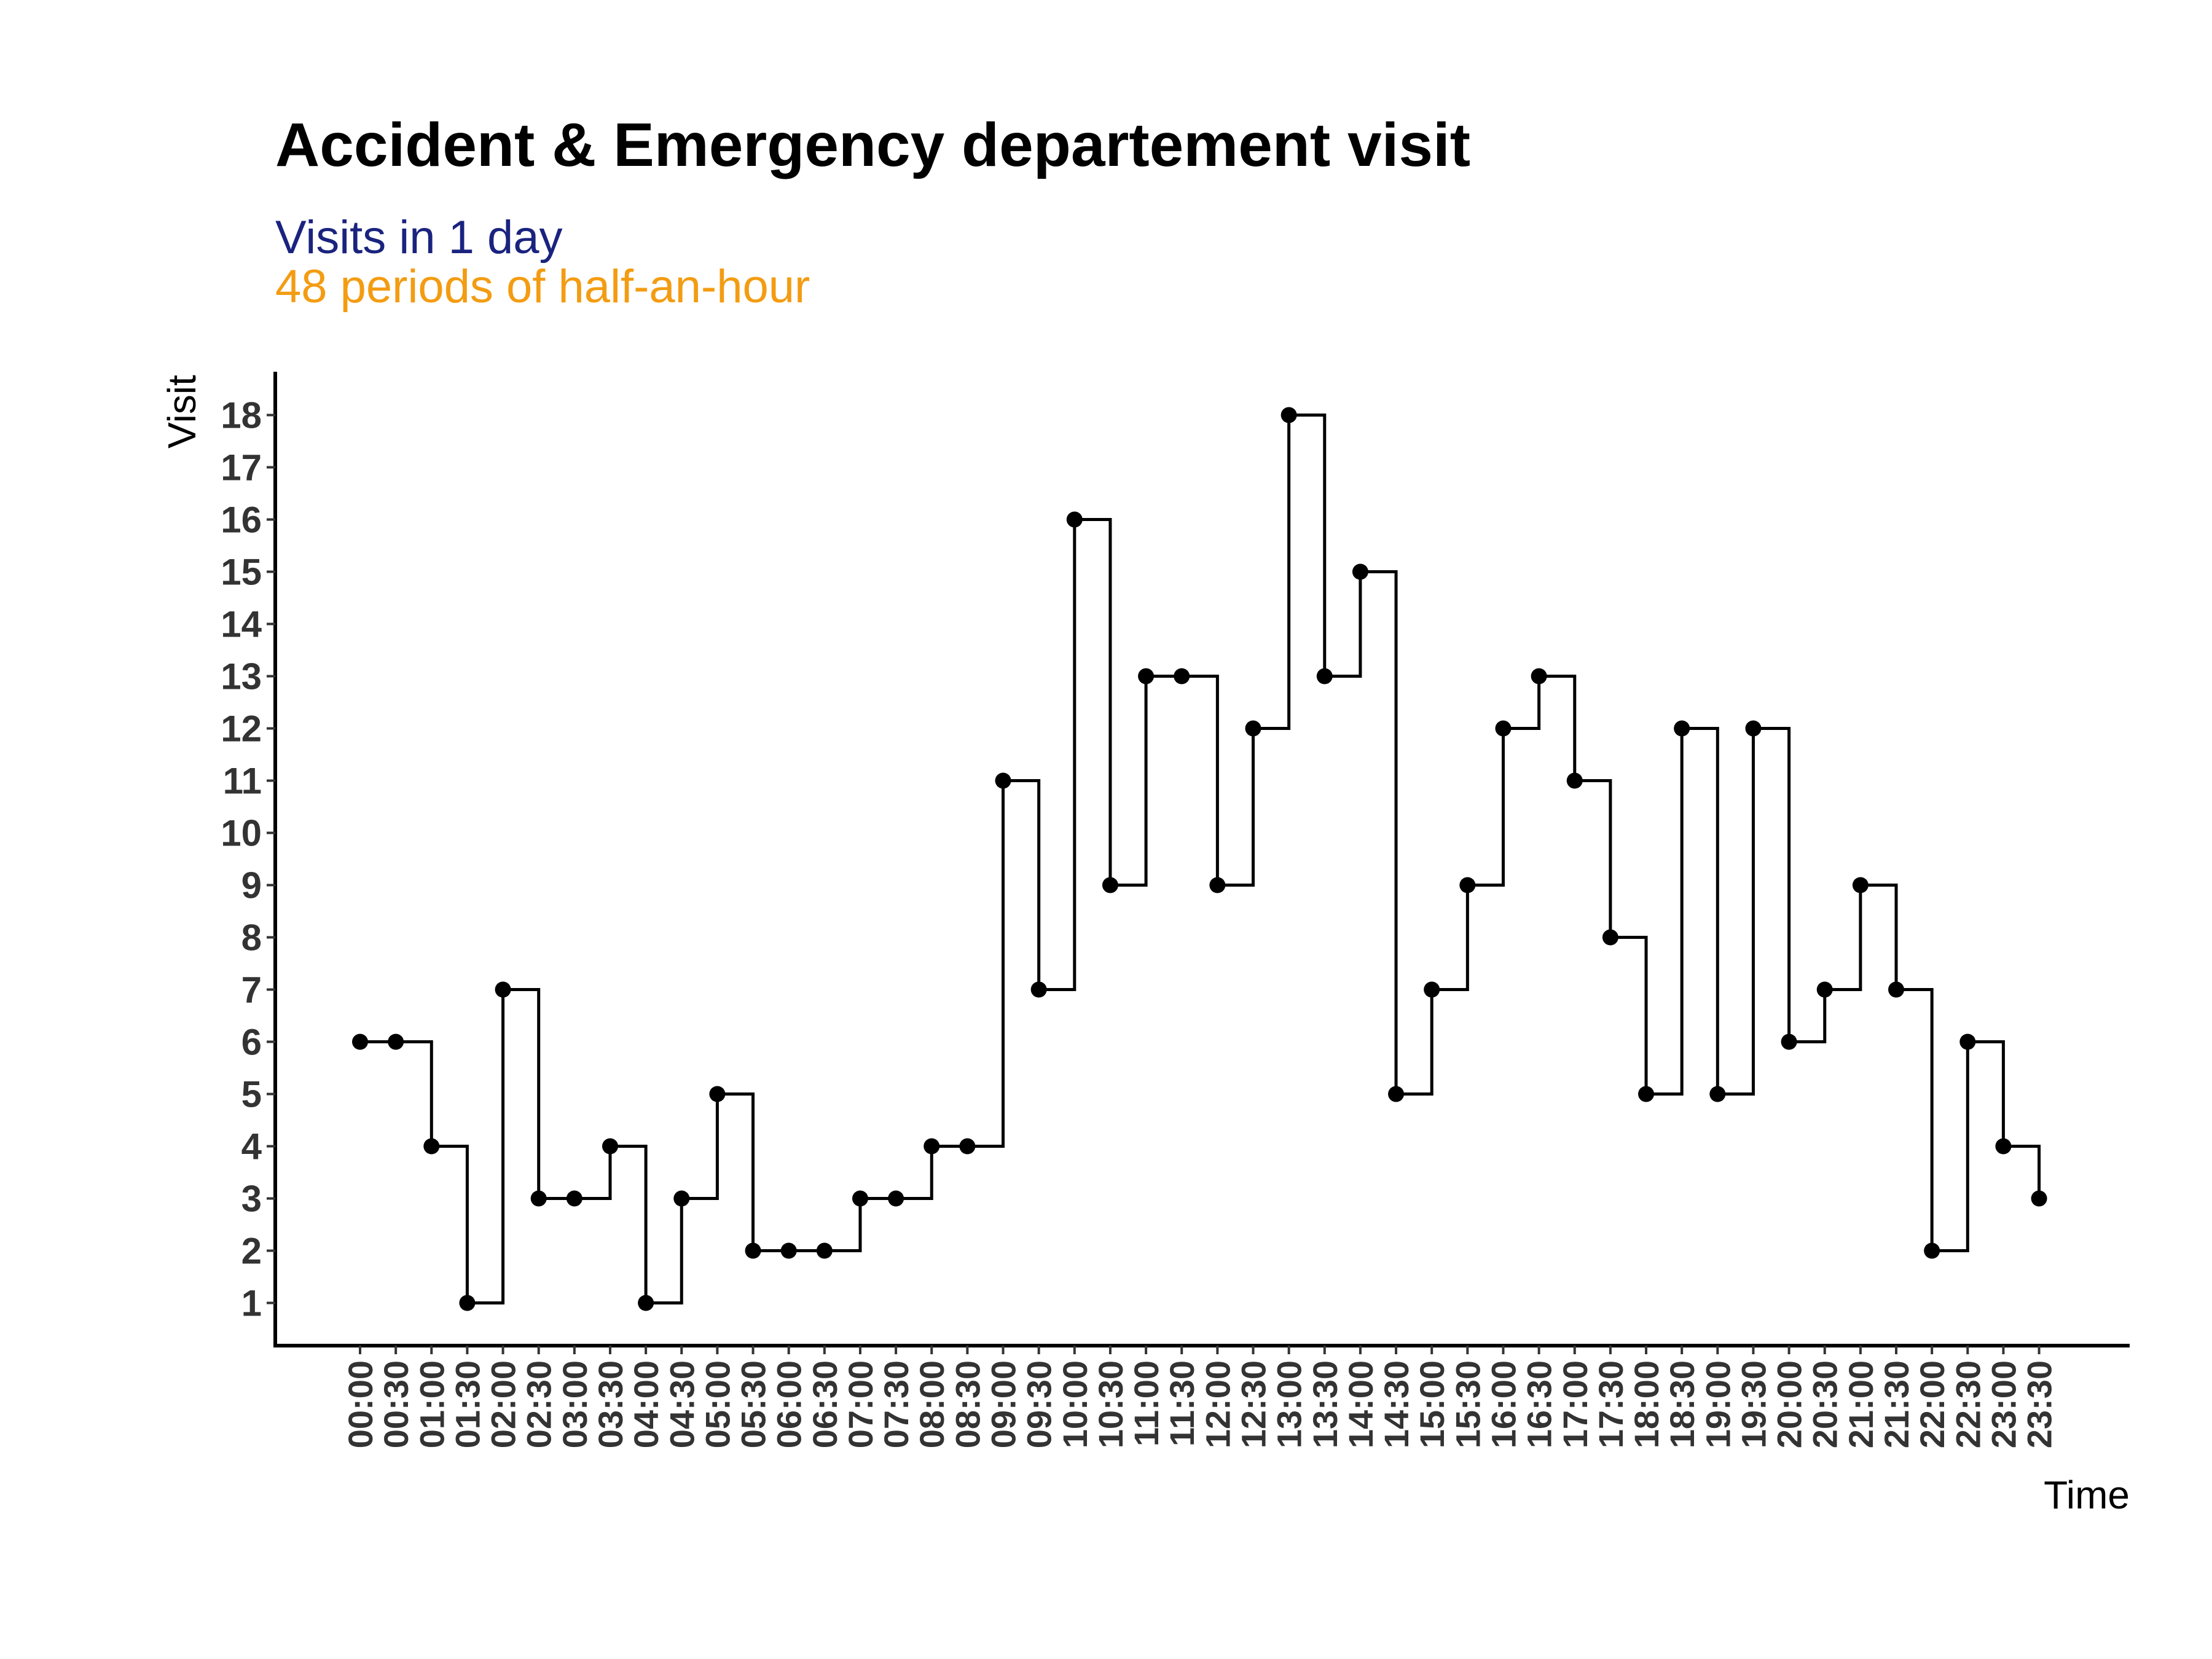 This screenshot has height=1659, width=2212. Describe the element at coordinates (1932, 1404) in the screenshot. I see `x-tick-label-22:00: 22:00` at that location.